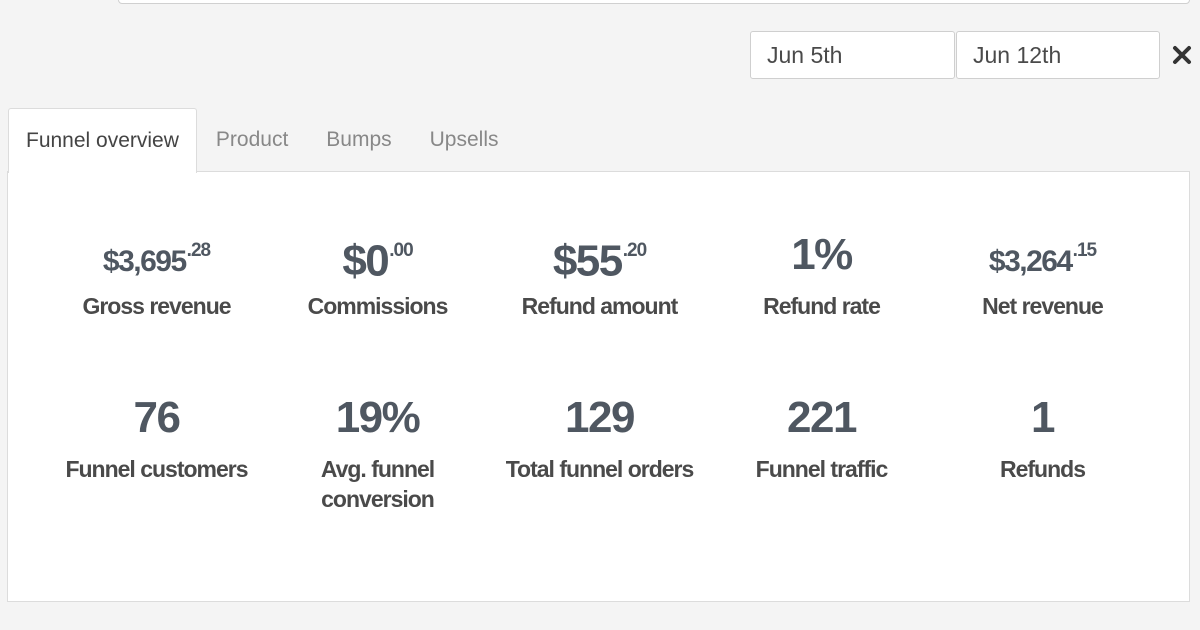 The height and width of the screenshot is (630, 1200). I want to click on search-bar, so click(654, 2).